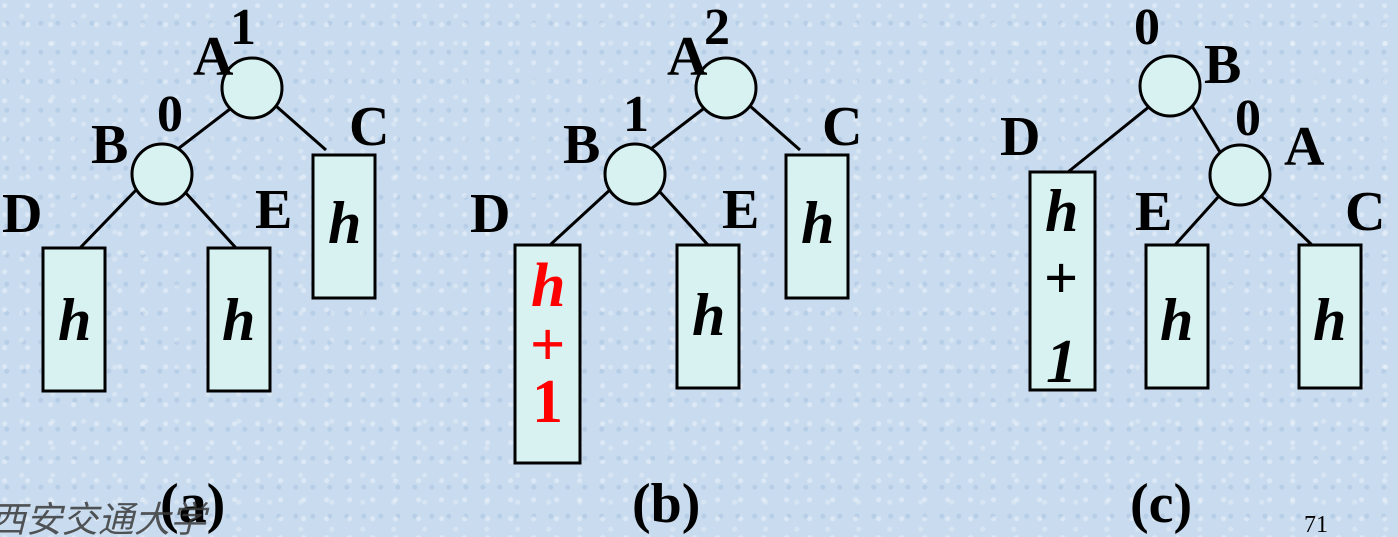 This screenshot has width=1398, height=537. I want to click on university-watermark: 西安交通大学, so click(105, 518).